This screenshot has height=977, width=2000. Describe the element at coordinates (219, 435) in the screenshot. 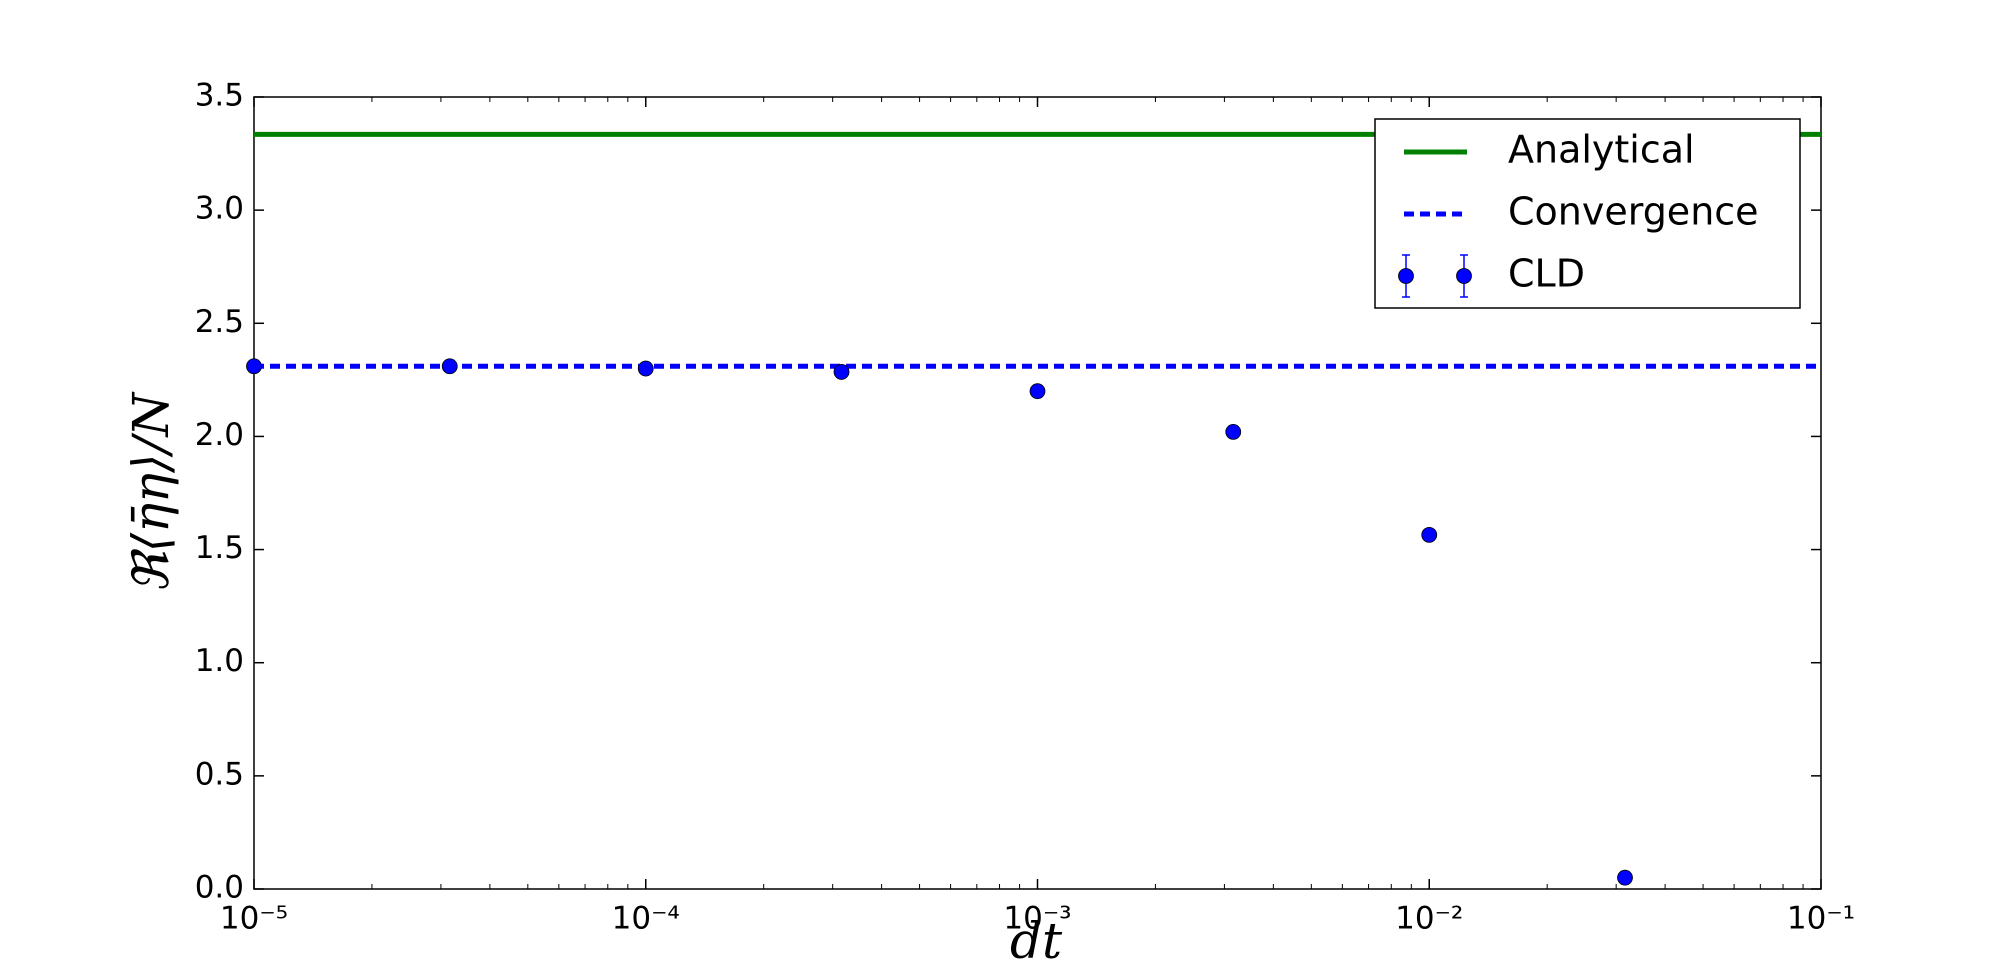

I see `y-tick-label: 2.0` at that location.